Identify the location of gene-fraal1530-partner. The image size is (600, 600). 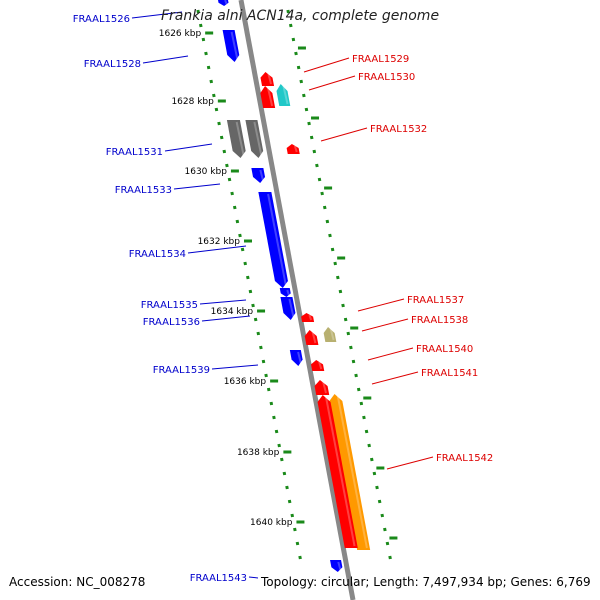
(268, 97).